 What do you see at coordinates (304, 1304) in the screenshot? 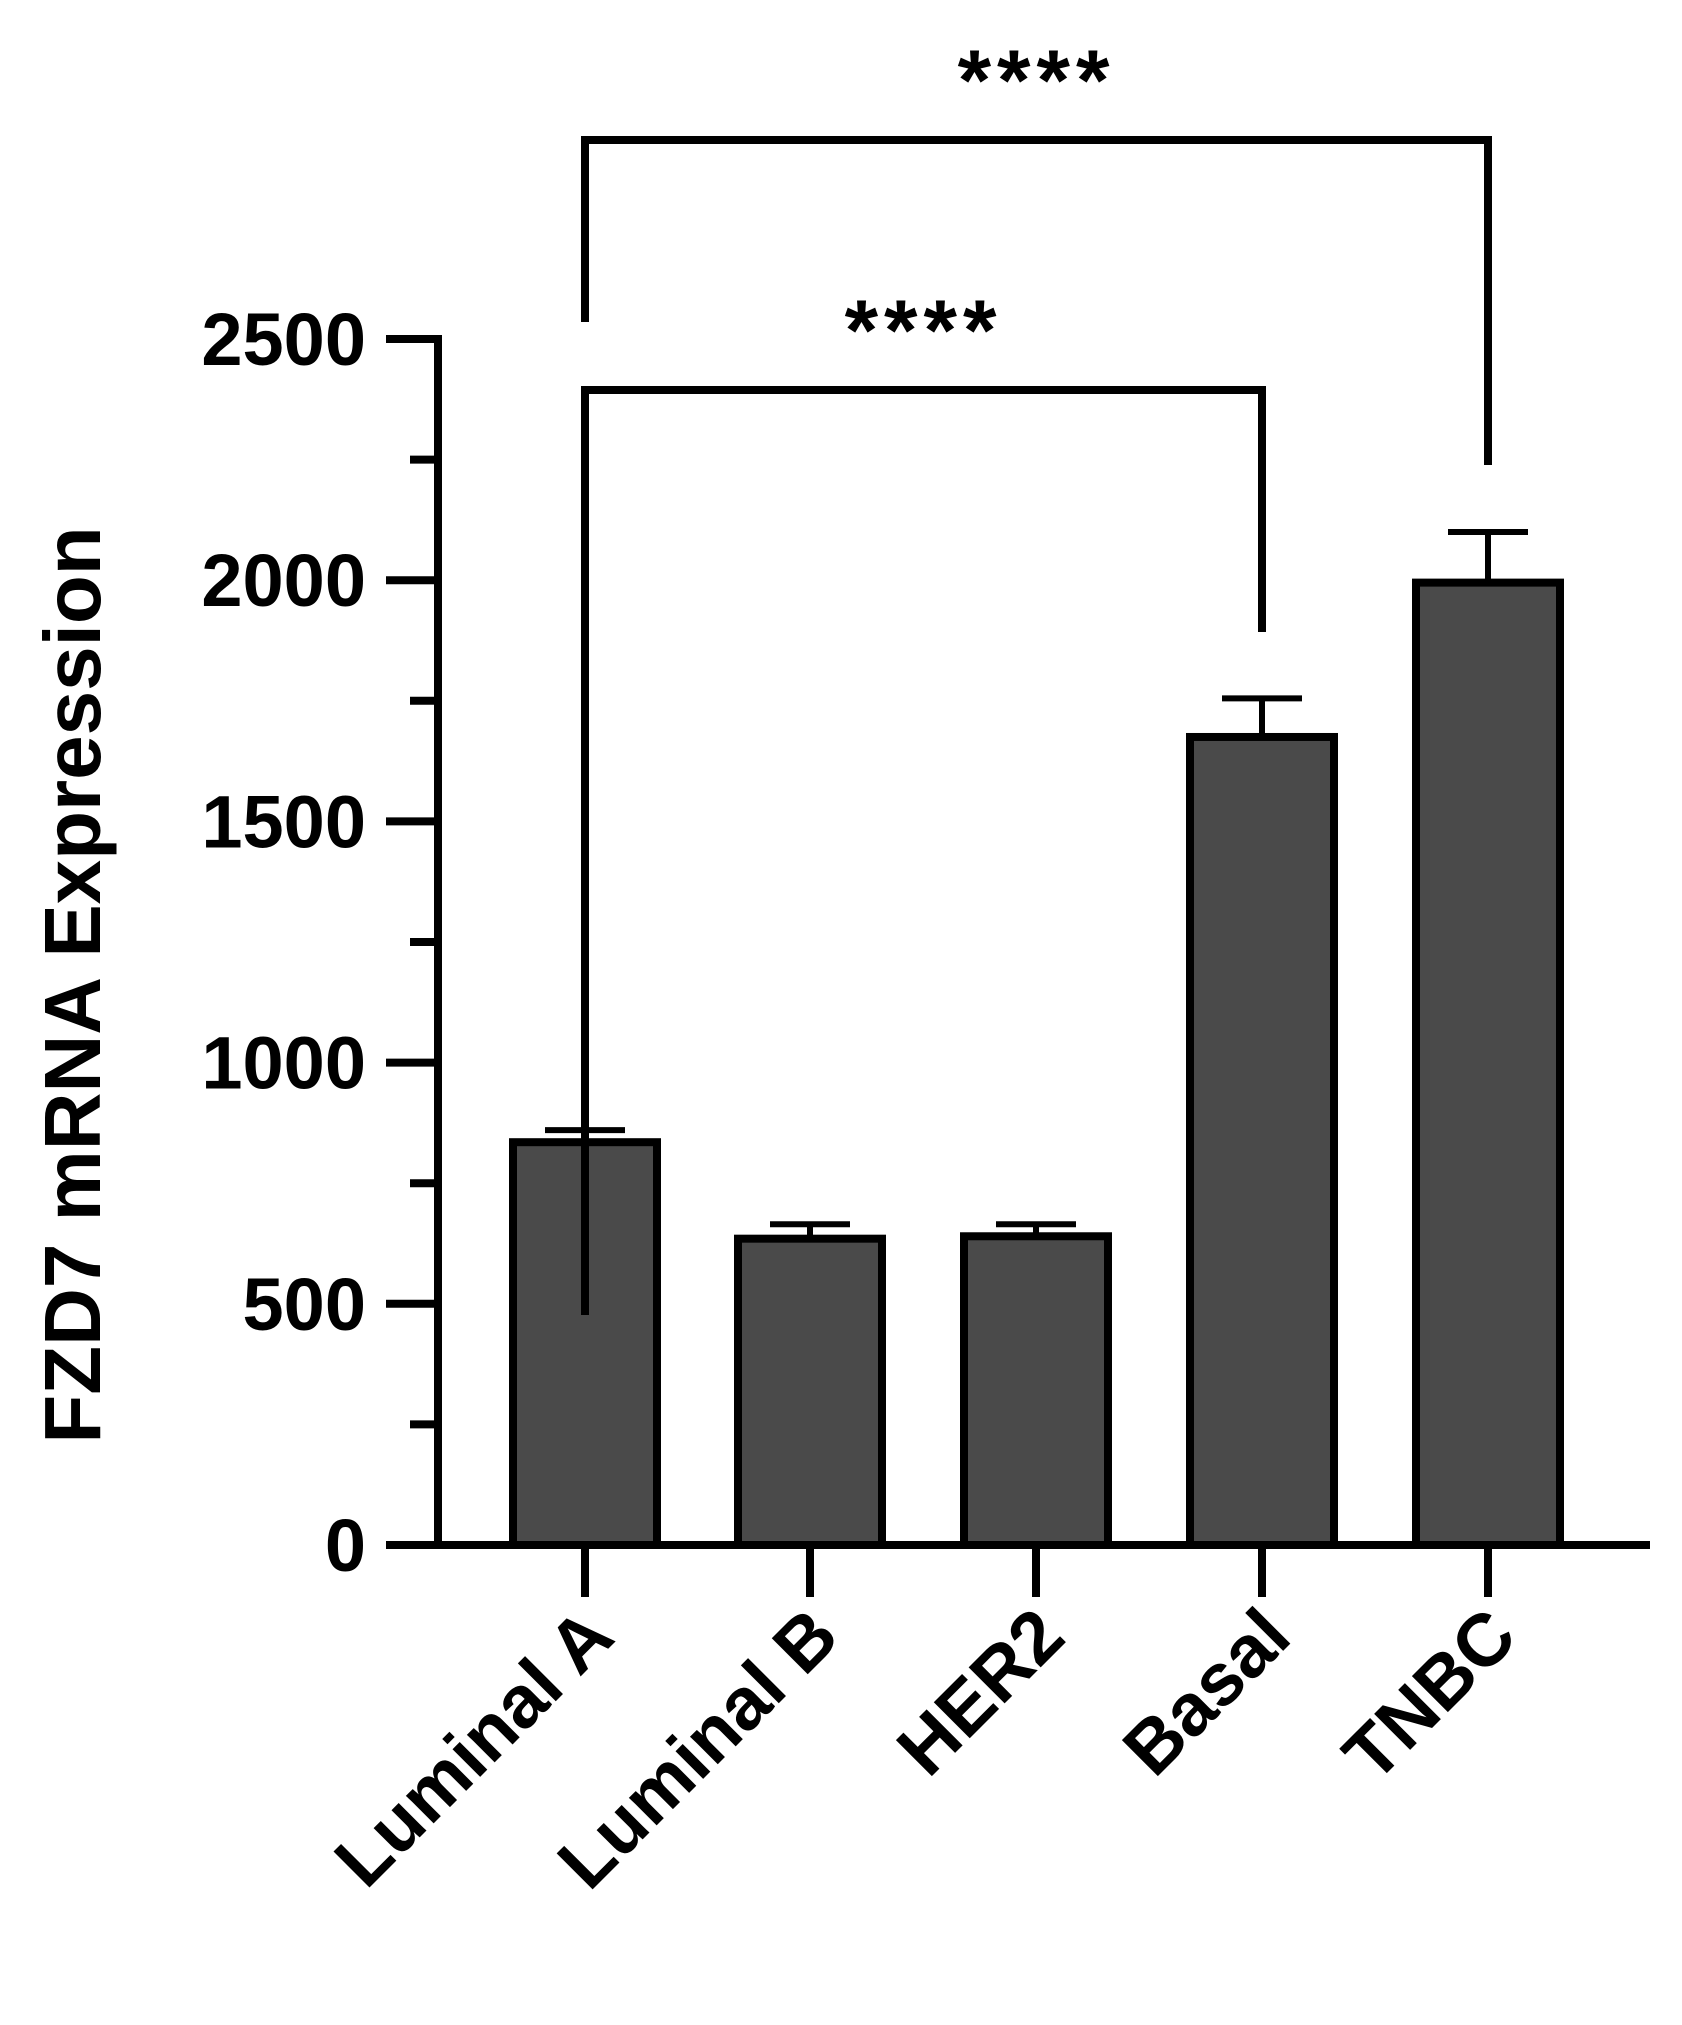
I see `y-tick-label: 500` at bounding box center [304, 1304].